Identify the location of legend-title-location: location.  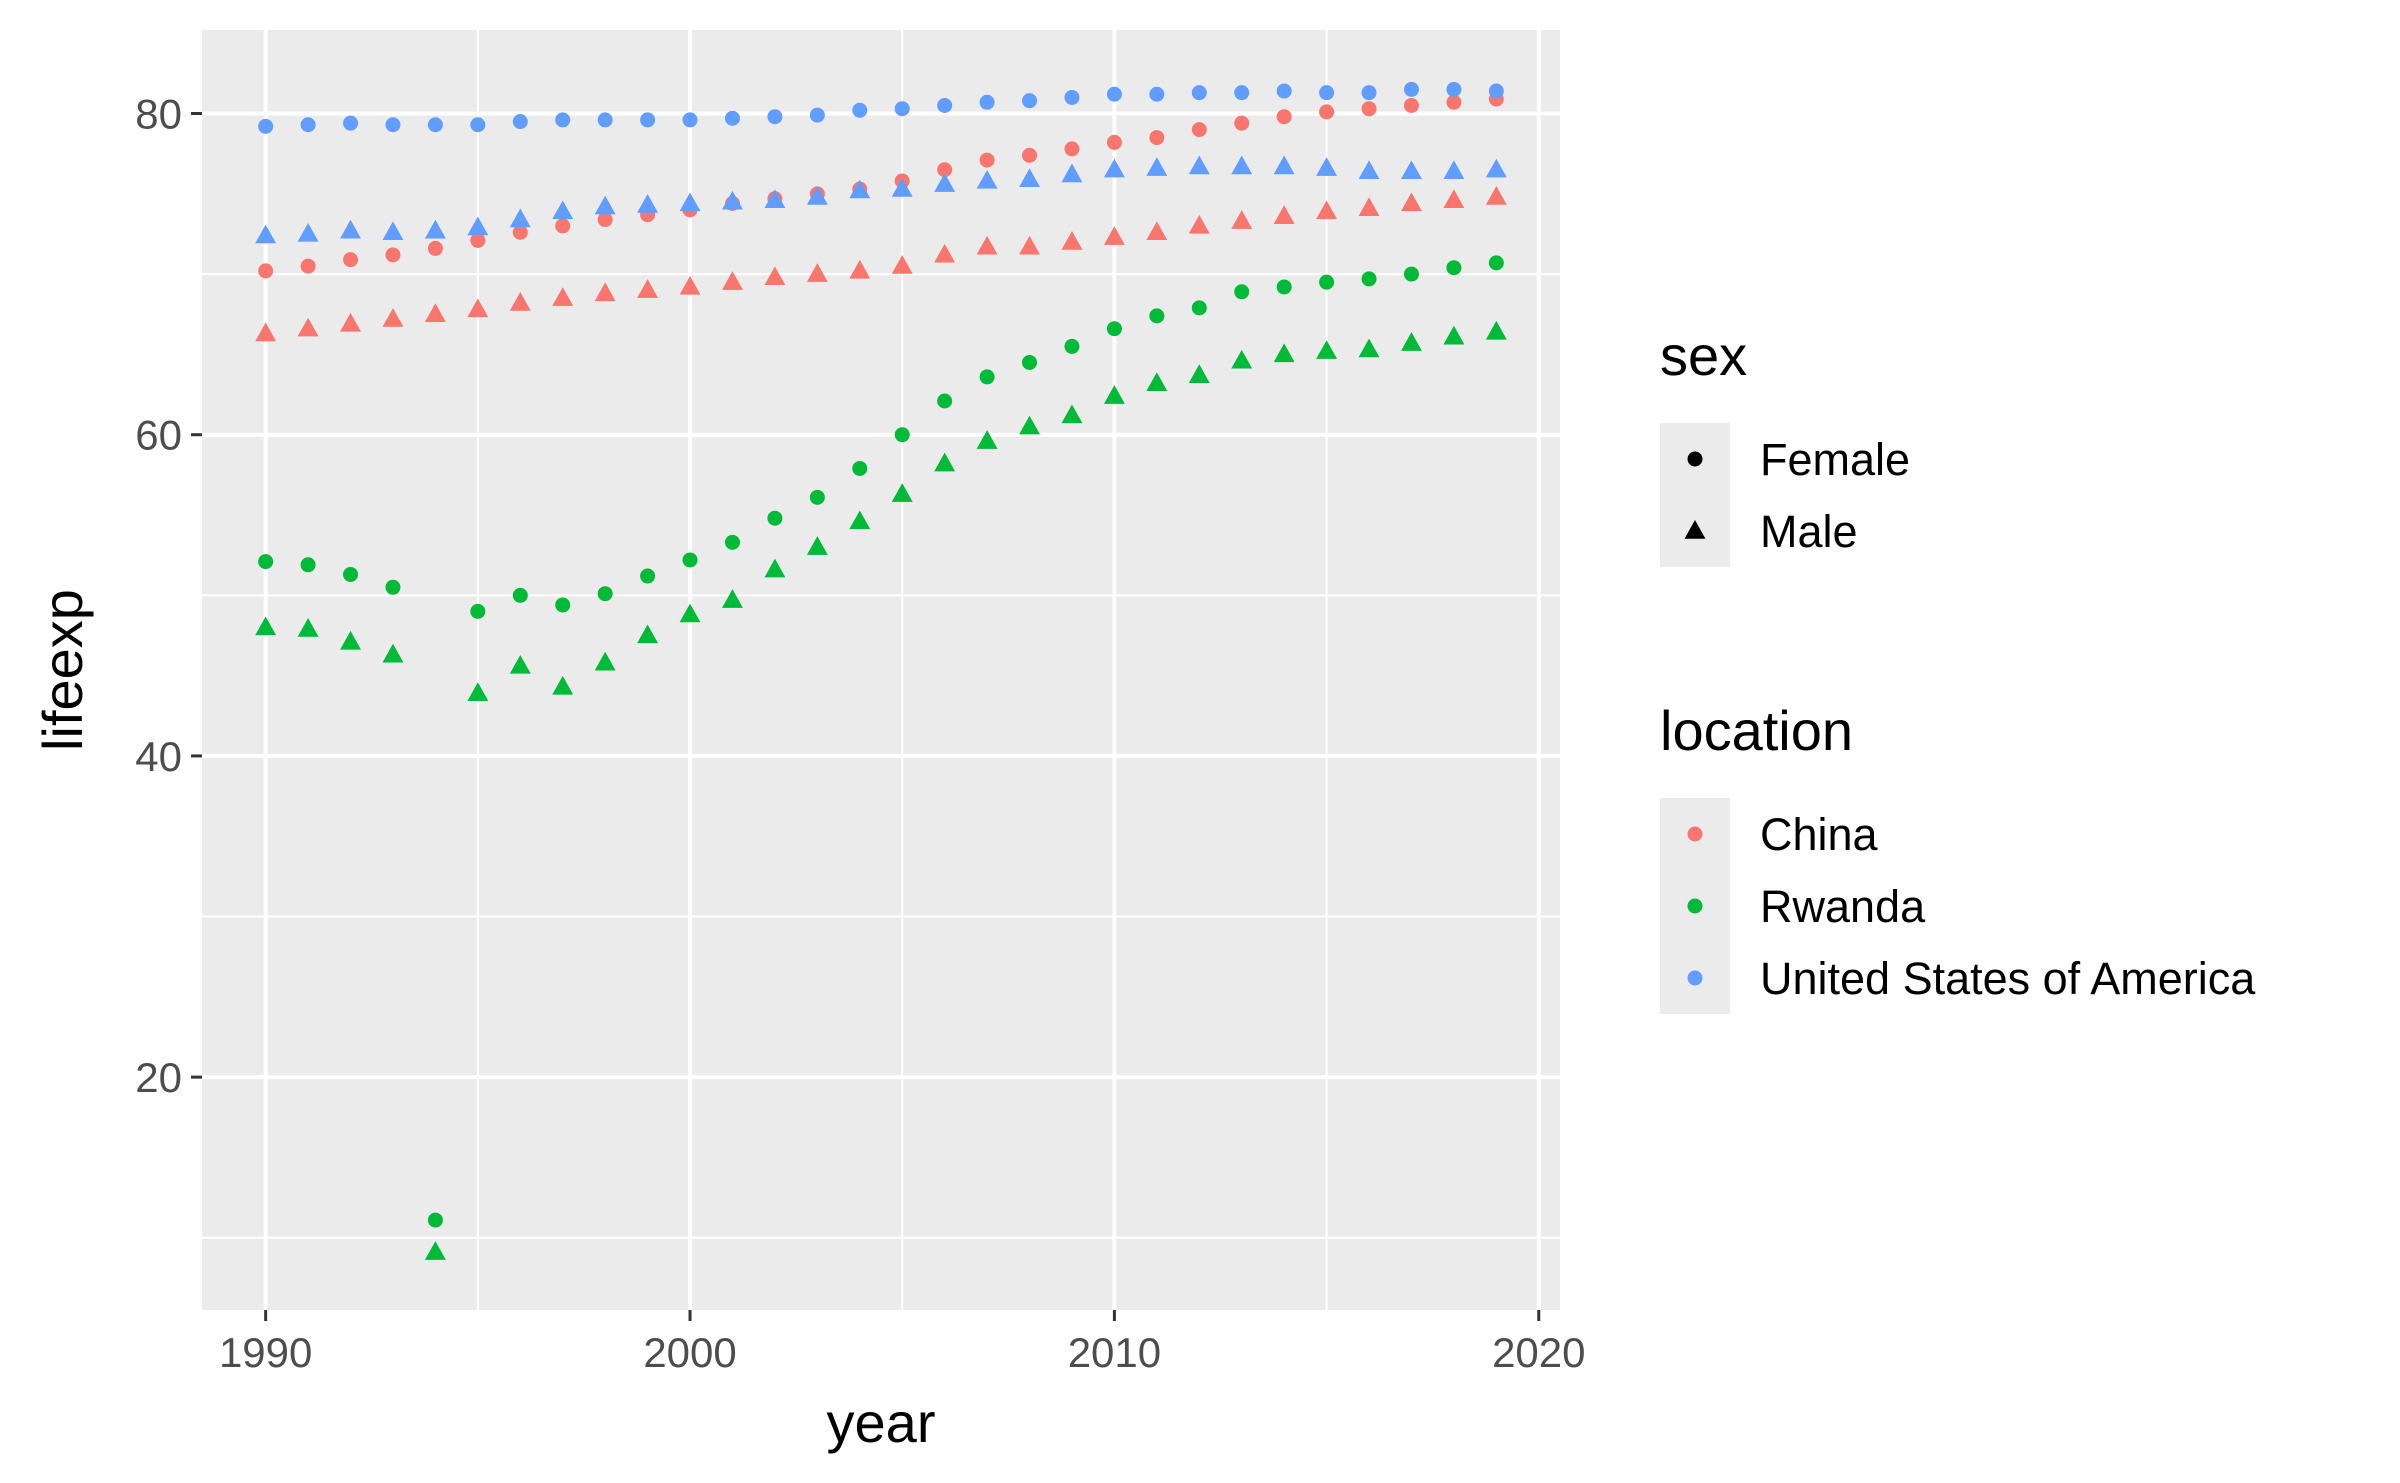
(1756, 730).